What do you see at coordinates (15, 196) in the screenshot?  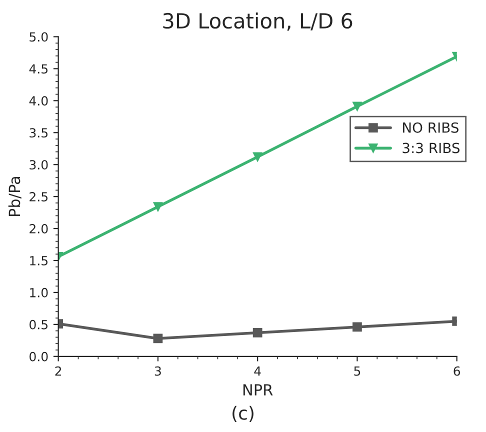 I see `y-axis-title: Pb/Pa` at bounding box center [15, 196].